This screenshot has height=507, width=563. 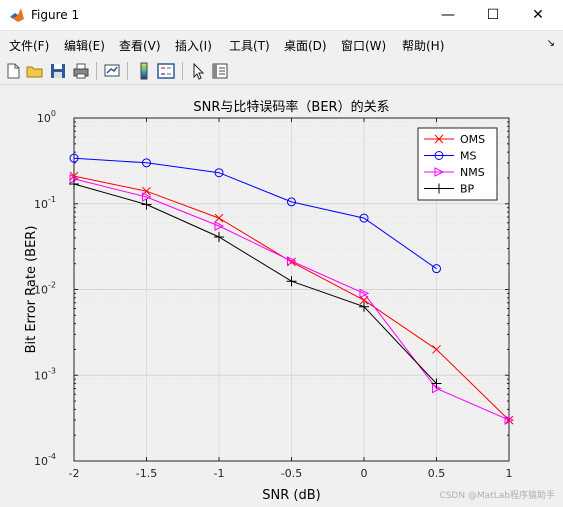 I want to click on menu-view: 查看(V), so click(x=140, y=46).